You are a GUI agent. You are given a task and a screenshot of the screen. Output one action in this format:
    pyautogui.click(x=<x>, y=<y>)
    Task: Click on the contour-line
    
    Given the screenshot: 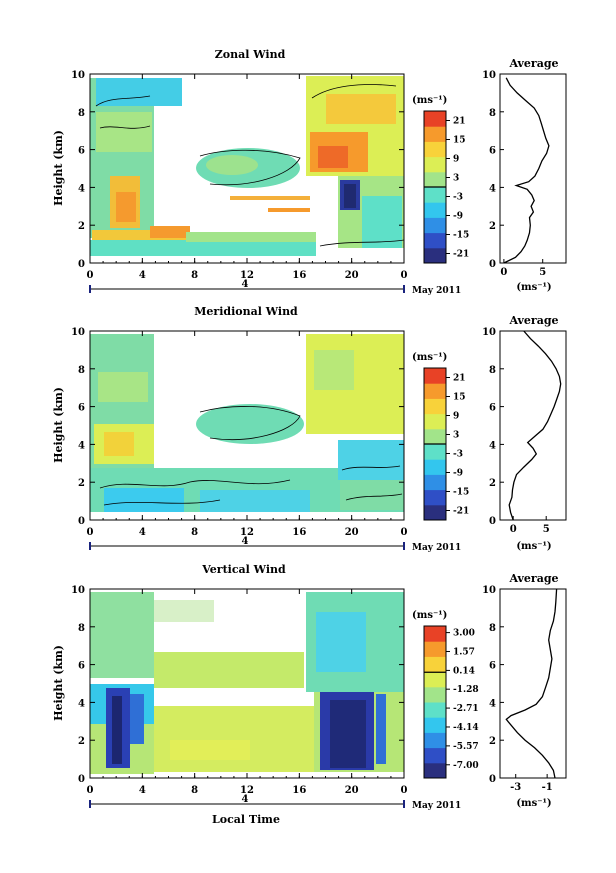 What is the action you would take?
    pyautogui.click(x=251, y=456)
    